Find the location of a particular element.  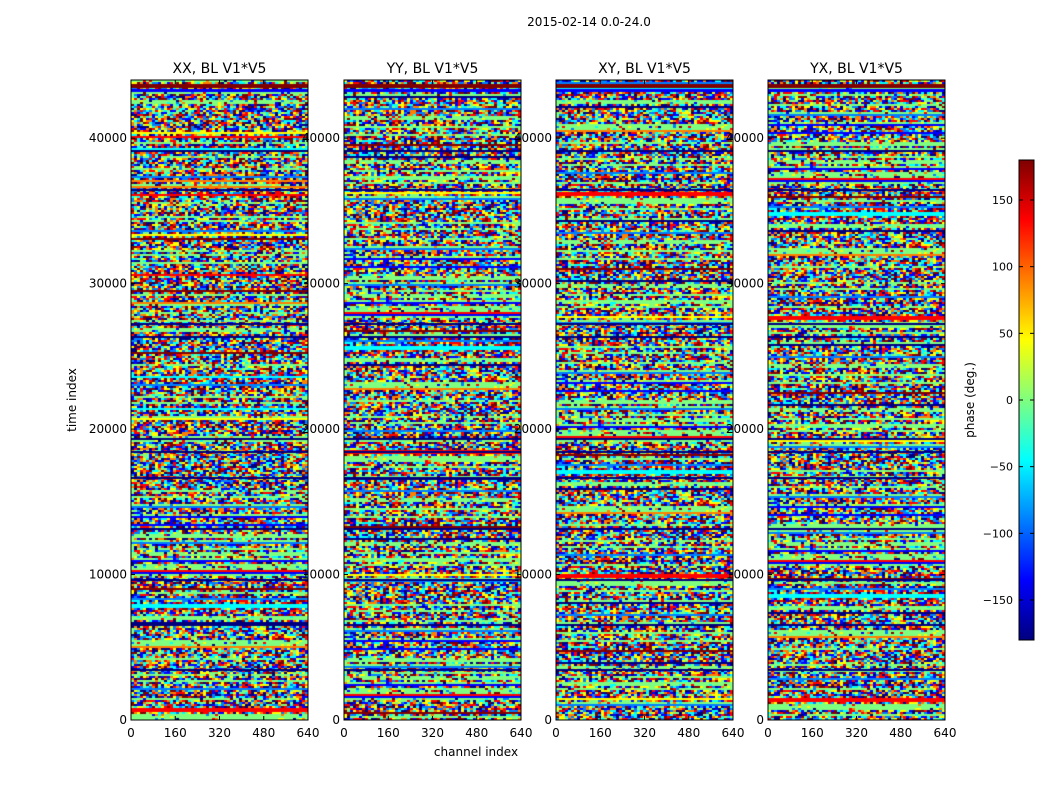

colorbar-tick-label: 50 is located at coordinates (1006, 333).